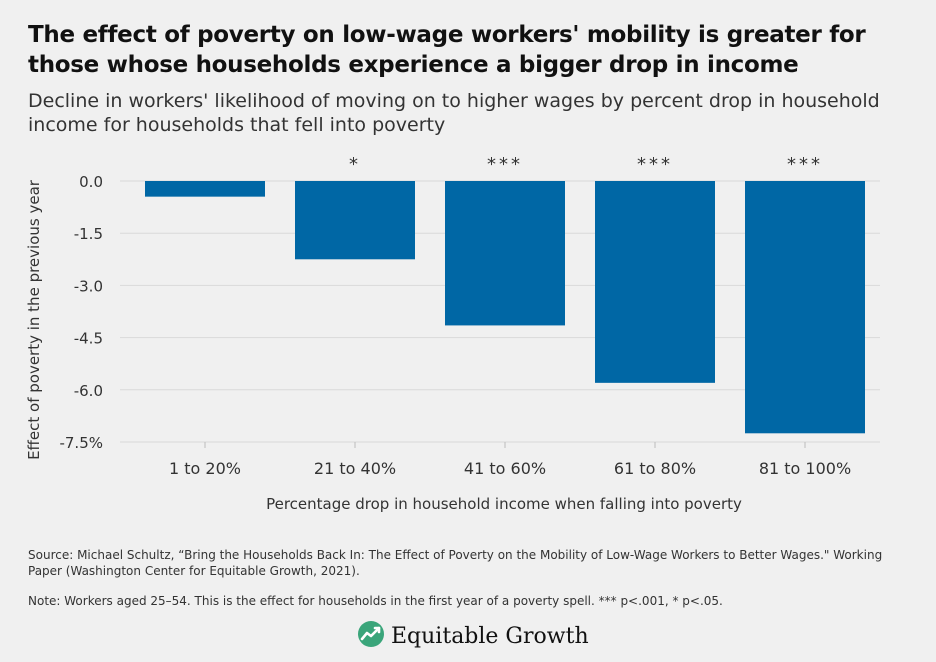  What do you see at coordinates (88, 391) in the screenshot?
I see `y-tick-label: -6.0` at bounding box center [88, 391].